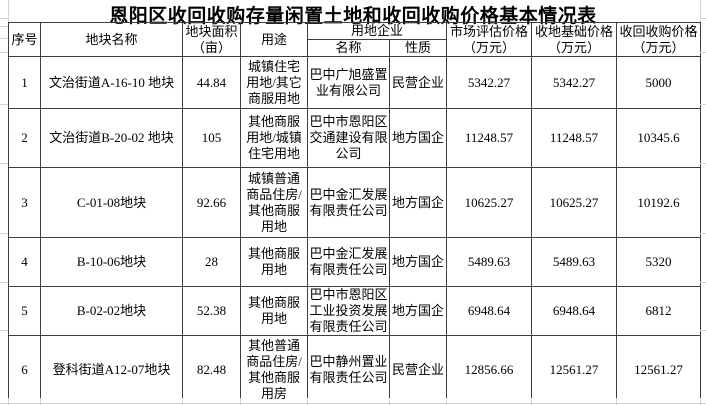  Describe the element at coordinates (211, 82) in the screenshot. I see `cell-area: 44.84` at that location.